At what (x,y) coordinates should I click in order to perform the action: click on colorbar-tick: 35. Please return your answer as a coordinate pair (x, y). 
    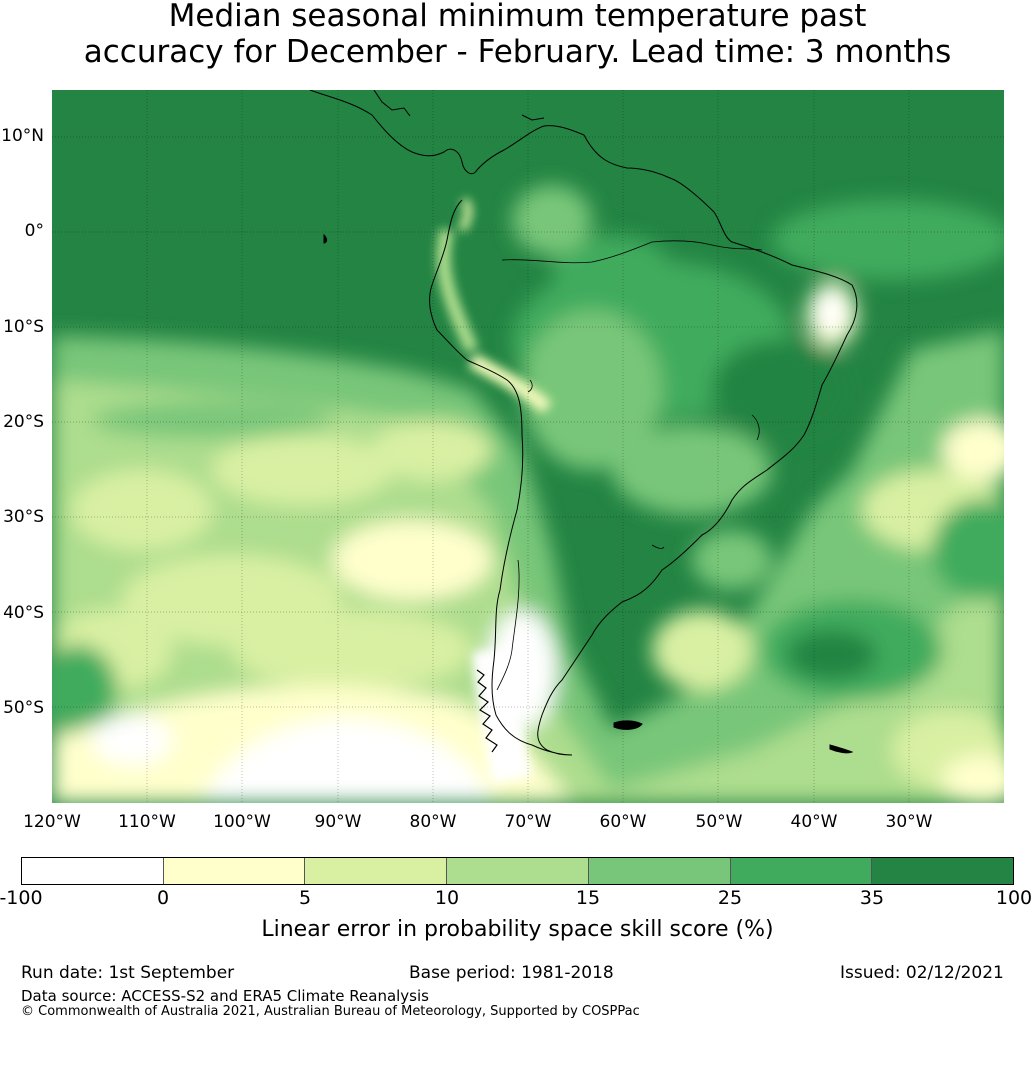
    Looking at the image, I should click on (872, 898).